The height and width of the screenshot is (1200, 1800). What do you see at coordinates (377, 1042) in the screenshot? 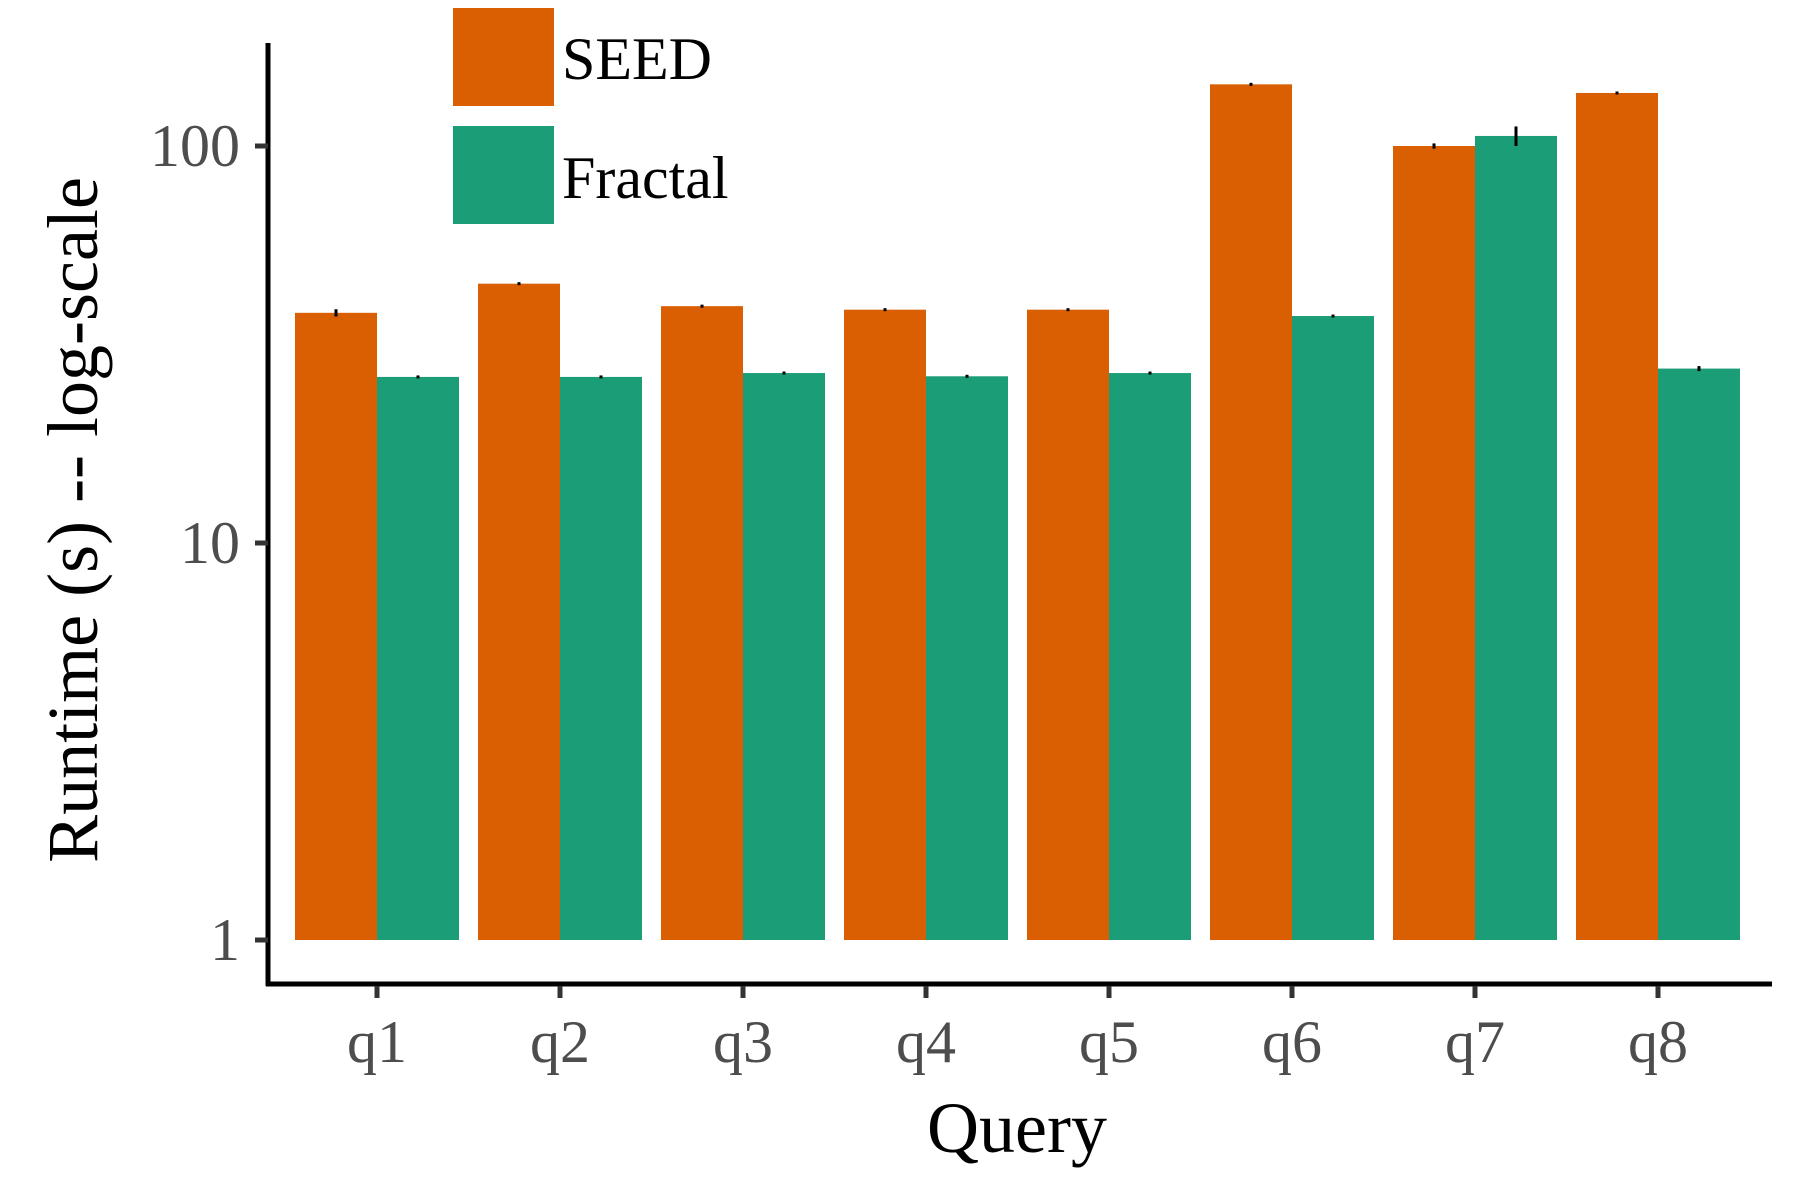
I see `x-tick-label-q1: q1` at bounding box center [377, 1042].